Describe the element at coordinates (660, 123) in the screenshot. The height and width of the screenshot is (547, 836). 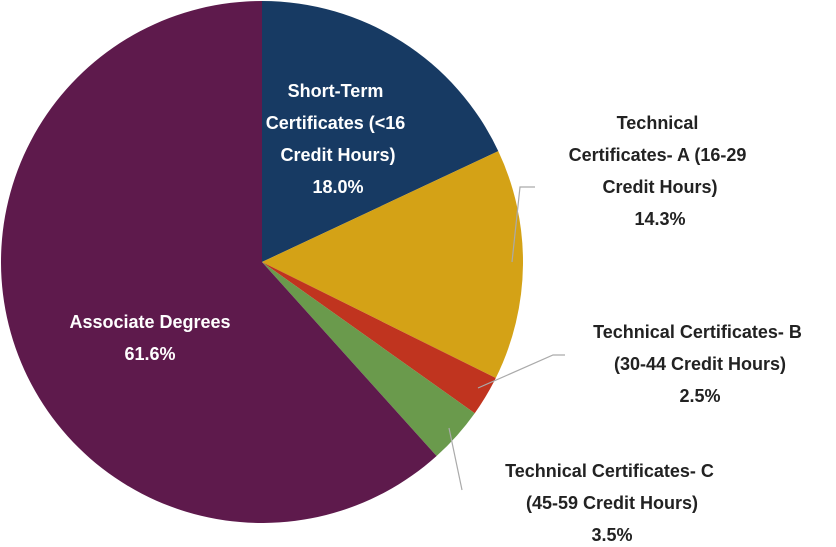
I see `label-line: Technical` at that location.